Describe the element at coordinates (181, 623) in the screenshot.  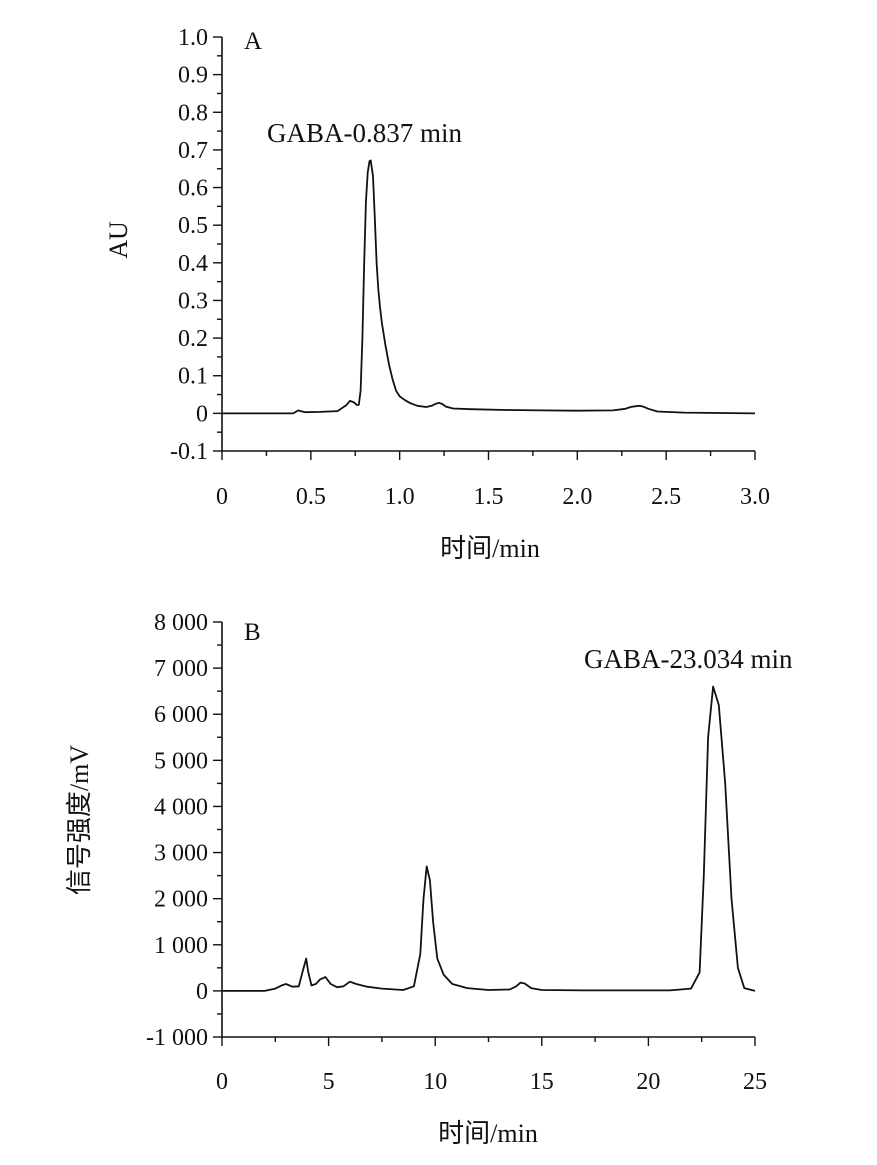
I see `y-tick-label: 8 000` at that location.